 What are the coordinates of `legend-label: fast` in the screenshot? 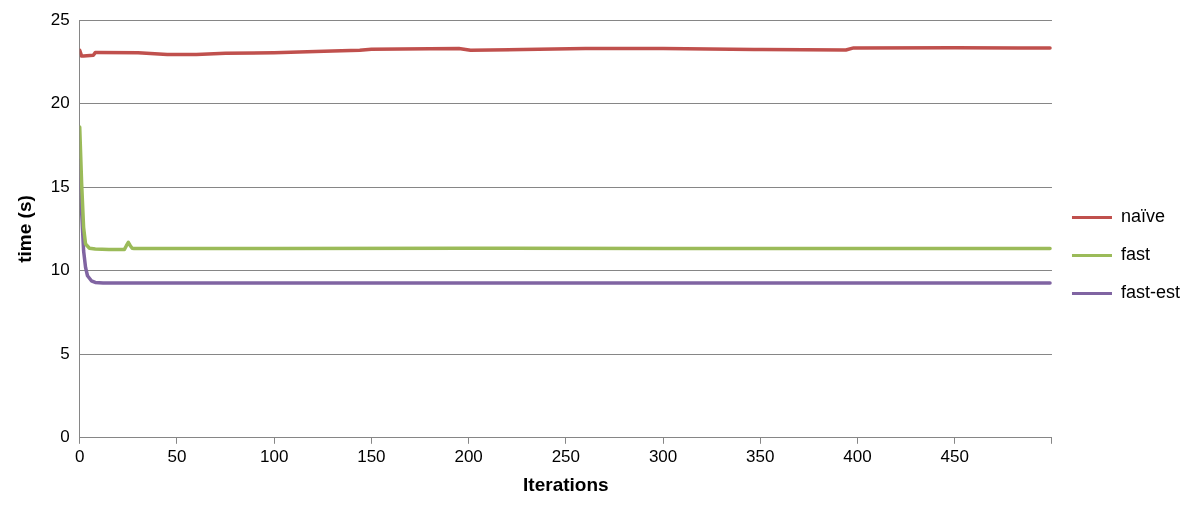 It's located at (1135, 254).